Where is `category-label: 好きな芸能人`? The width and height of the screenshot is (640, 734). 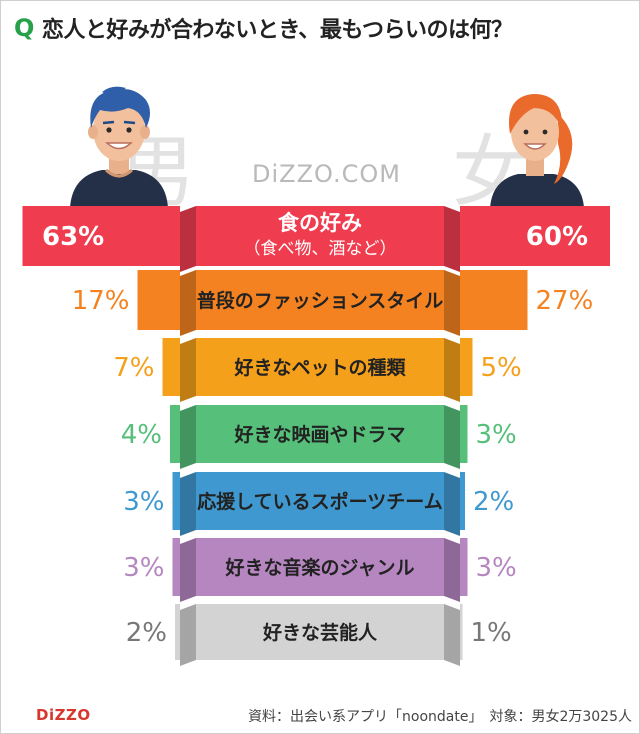 category-label: 好きな芸能人 is located at coordinates (320, 632).